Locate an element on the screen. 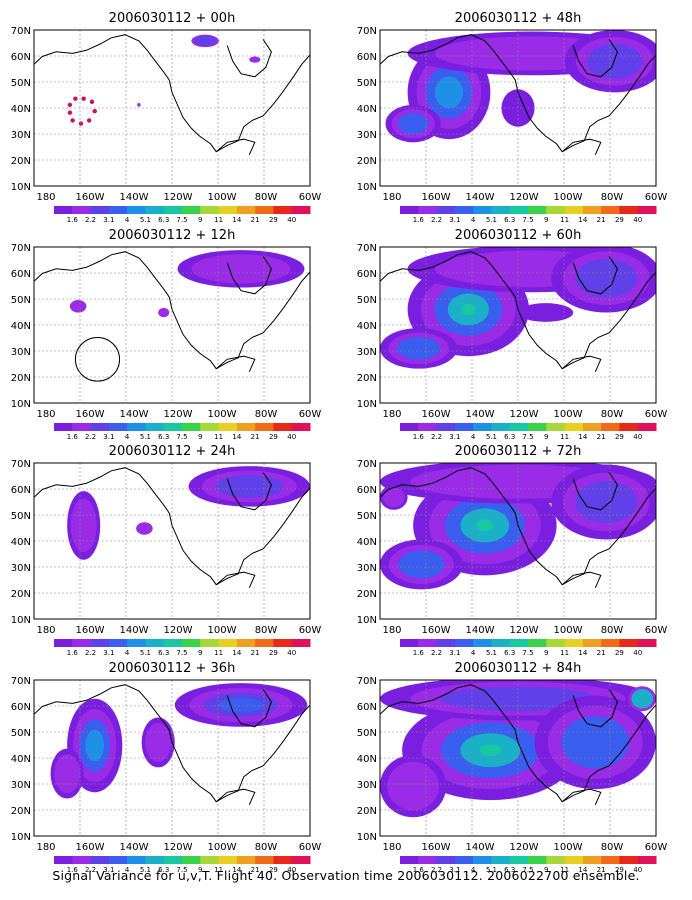 The width and height of the screenshot is (692, 900). lat-tick-label: 40N is located at coordinates (367, 109).